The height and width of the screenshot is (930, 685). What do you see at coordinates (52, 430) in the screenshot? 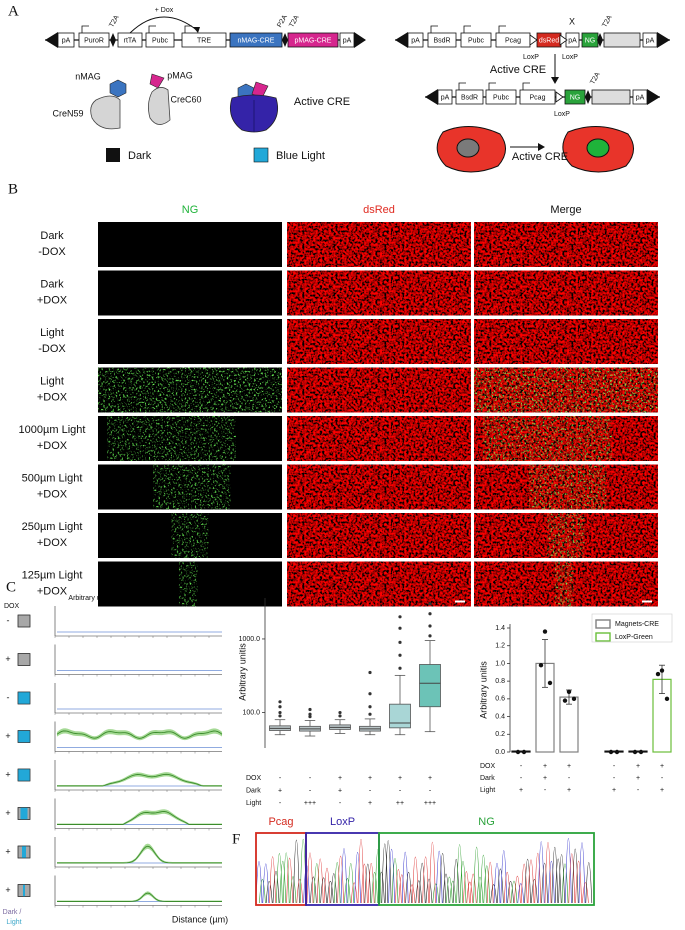
I see `row-label: 1000µm Light` at bounding box center [52, 430].